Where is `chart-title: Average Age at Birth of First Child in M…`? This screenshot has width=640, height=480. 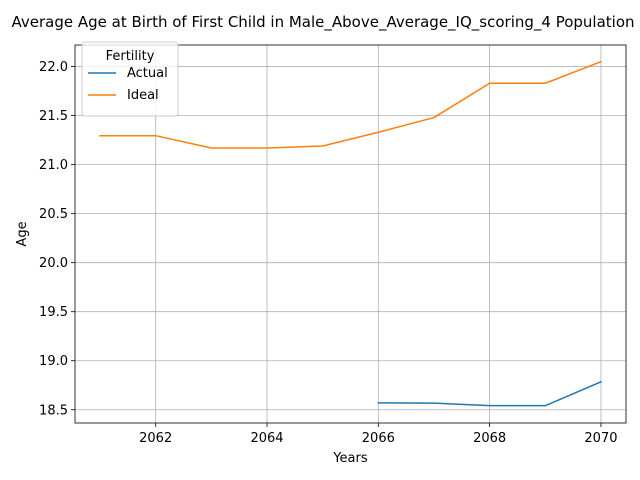
chart-title: Average Age at Birth of First Child in M… is located at coordinates (322, 22).